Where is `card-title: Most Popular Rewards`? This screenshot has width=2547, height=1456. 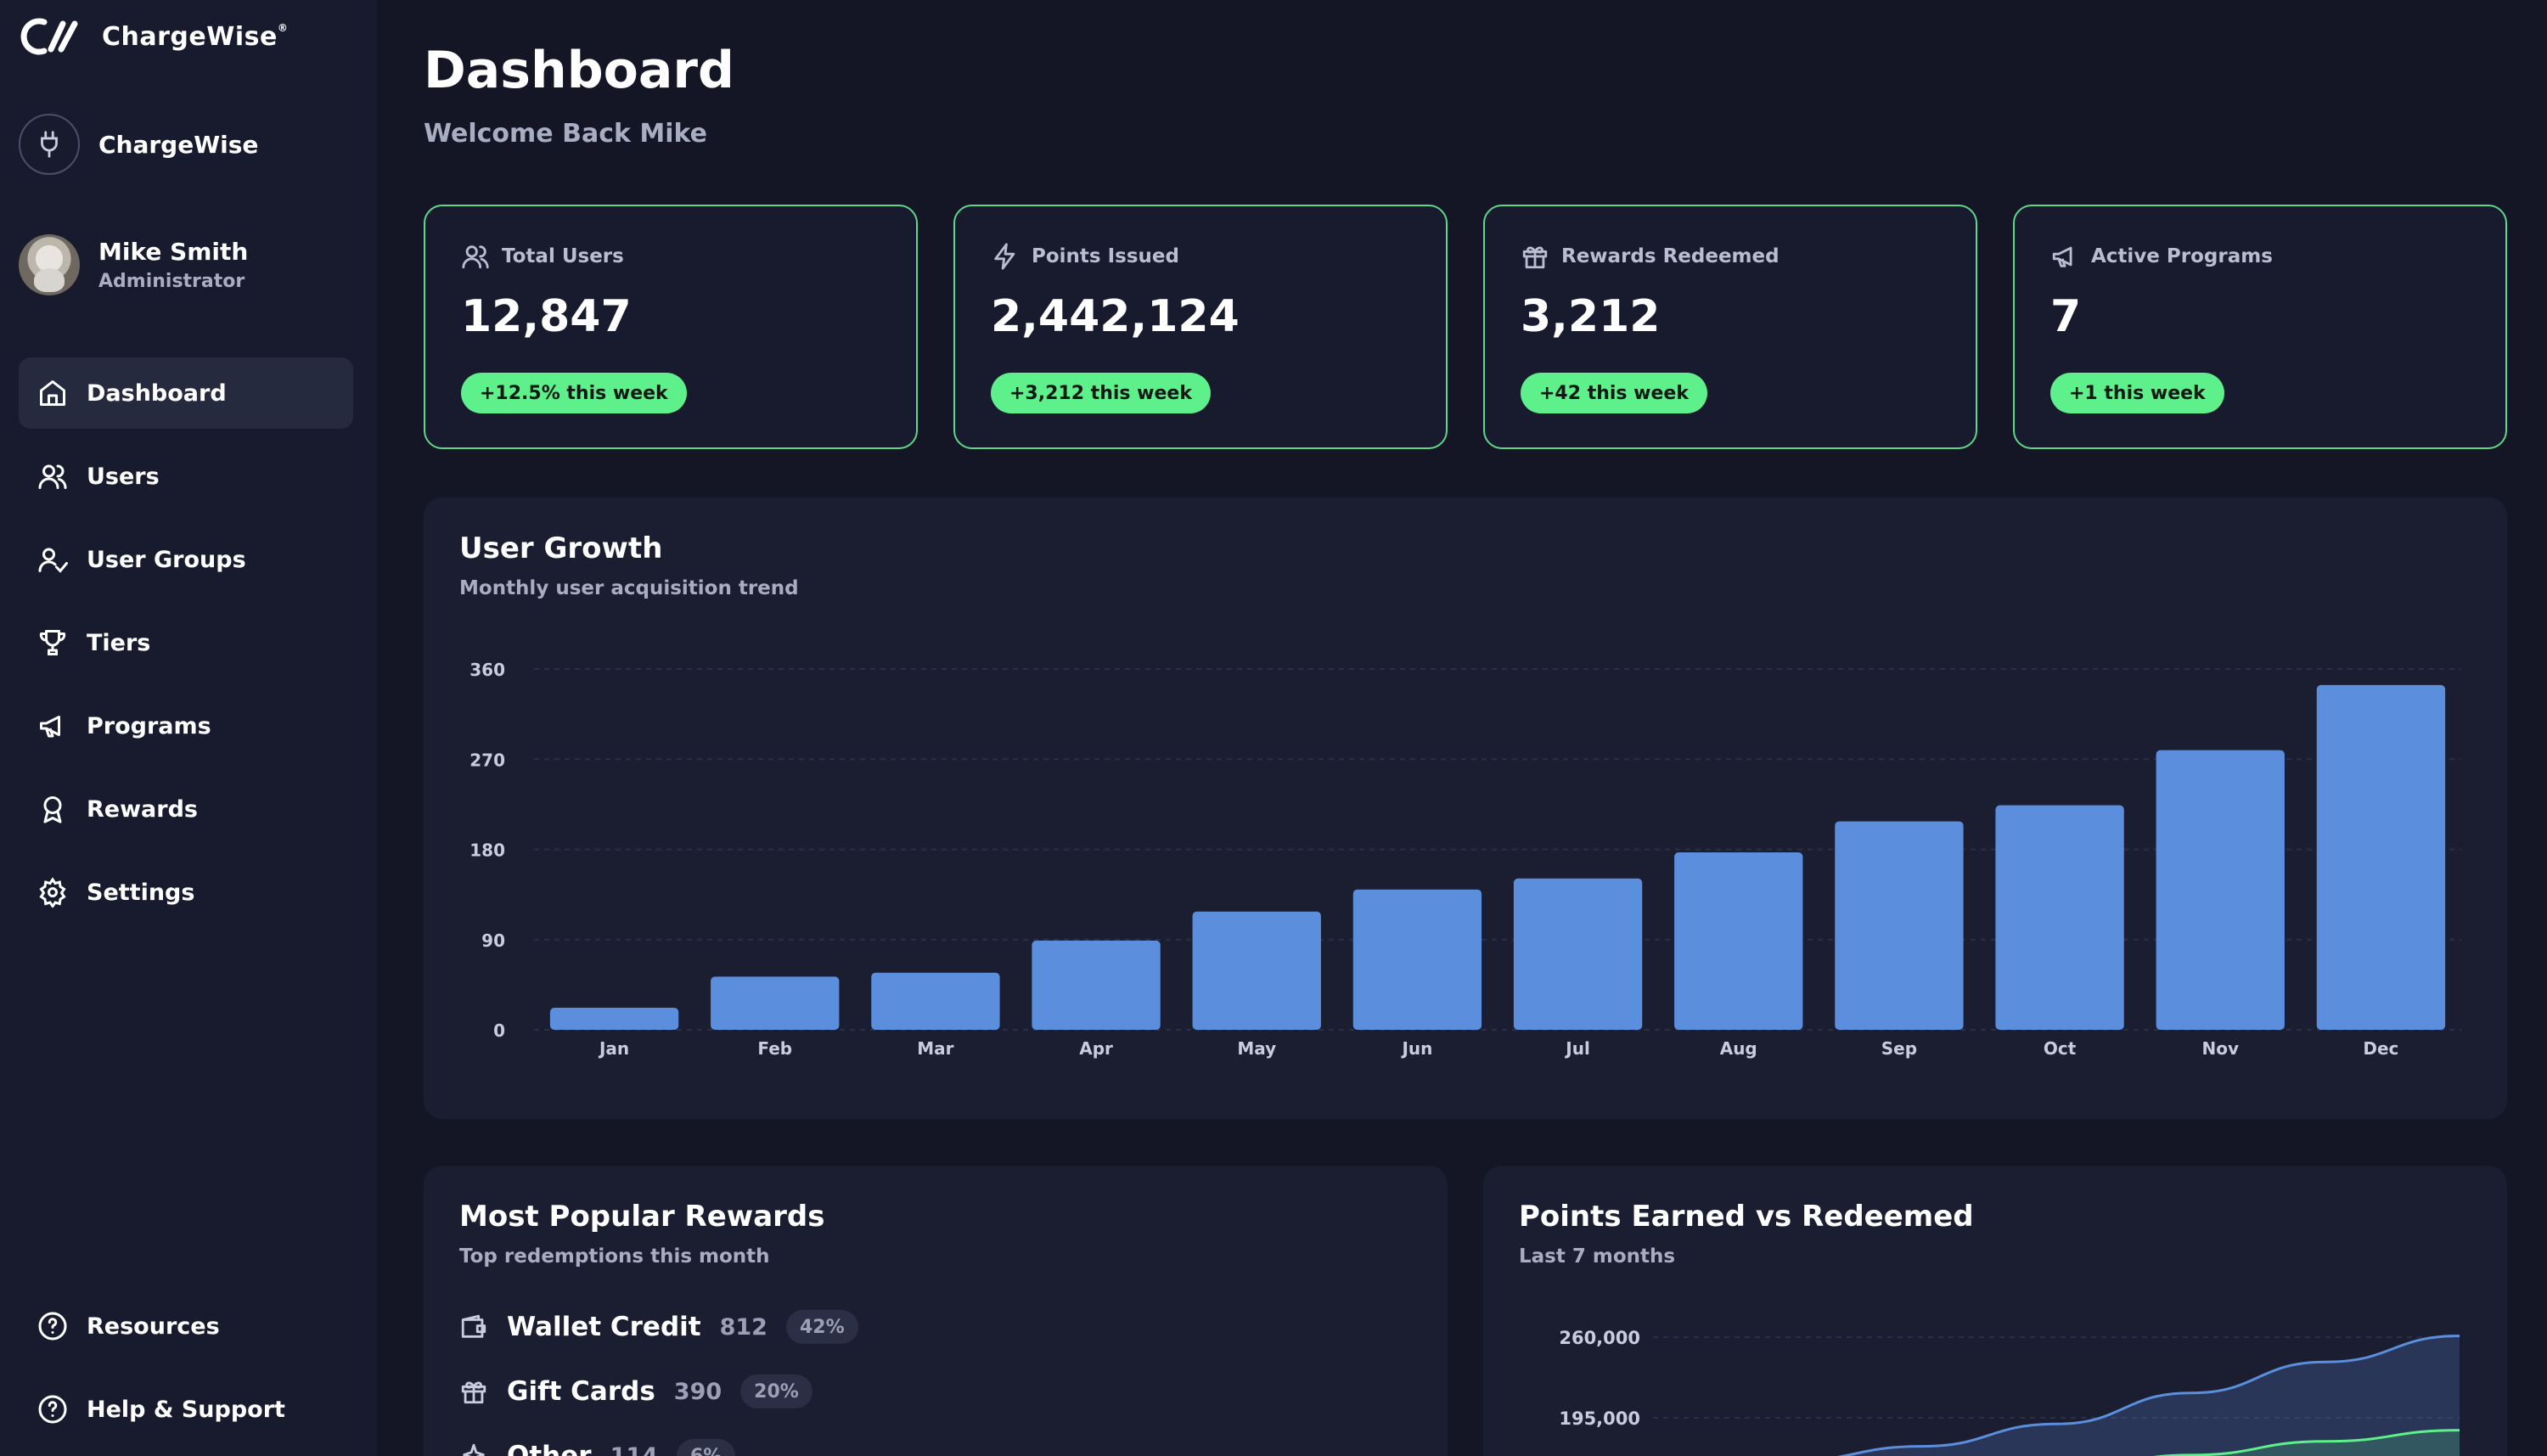 card-title: Most Popular Rewards is located at coordinates (642, 1217).